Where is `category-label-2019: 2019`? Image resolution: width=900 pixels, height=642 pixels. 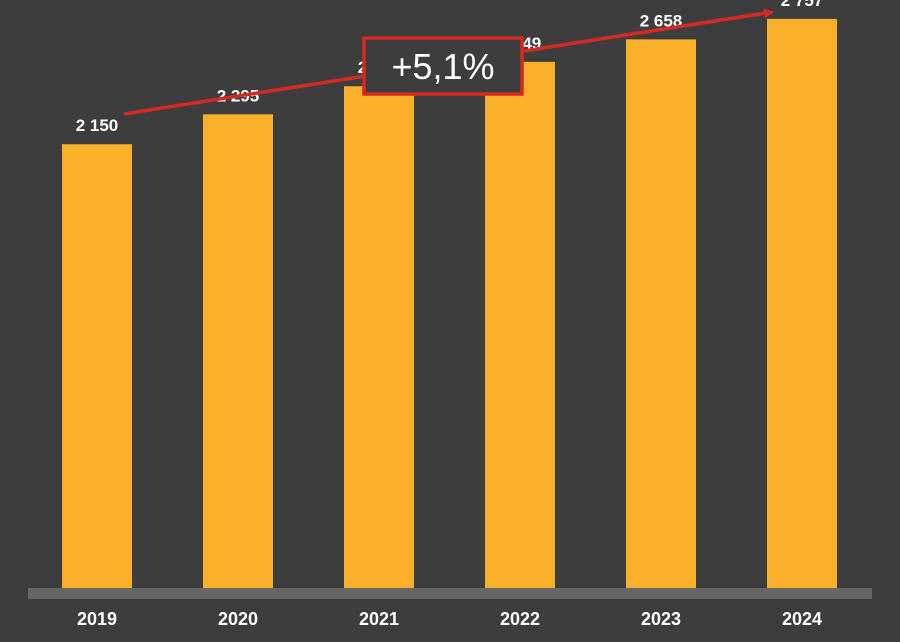
category-label-2019: 2019 is located at coordinates (97, 619).